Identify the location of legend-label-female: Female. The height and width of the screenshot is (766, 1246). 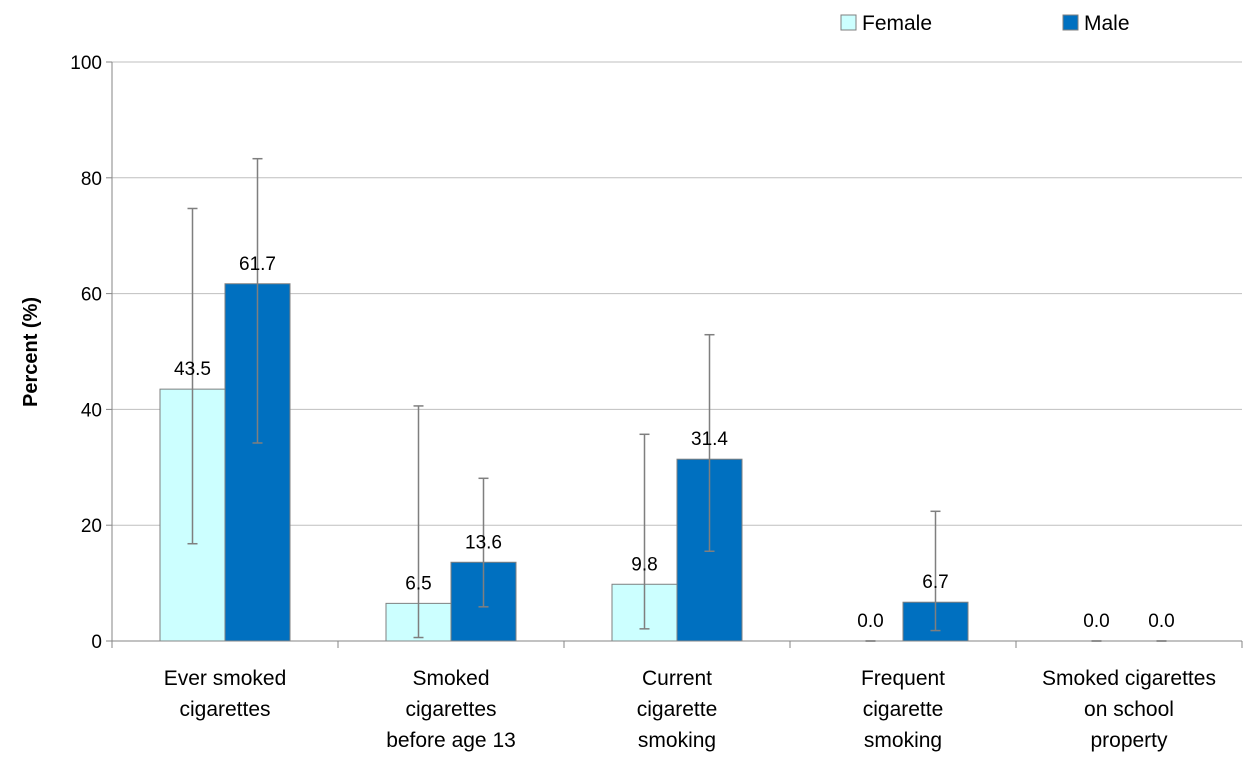
(897, 23).